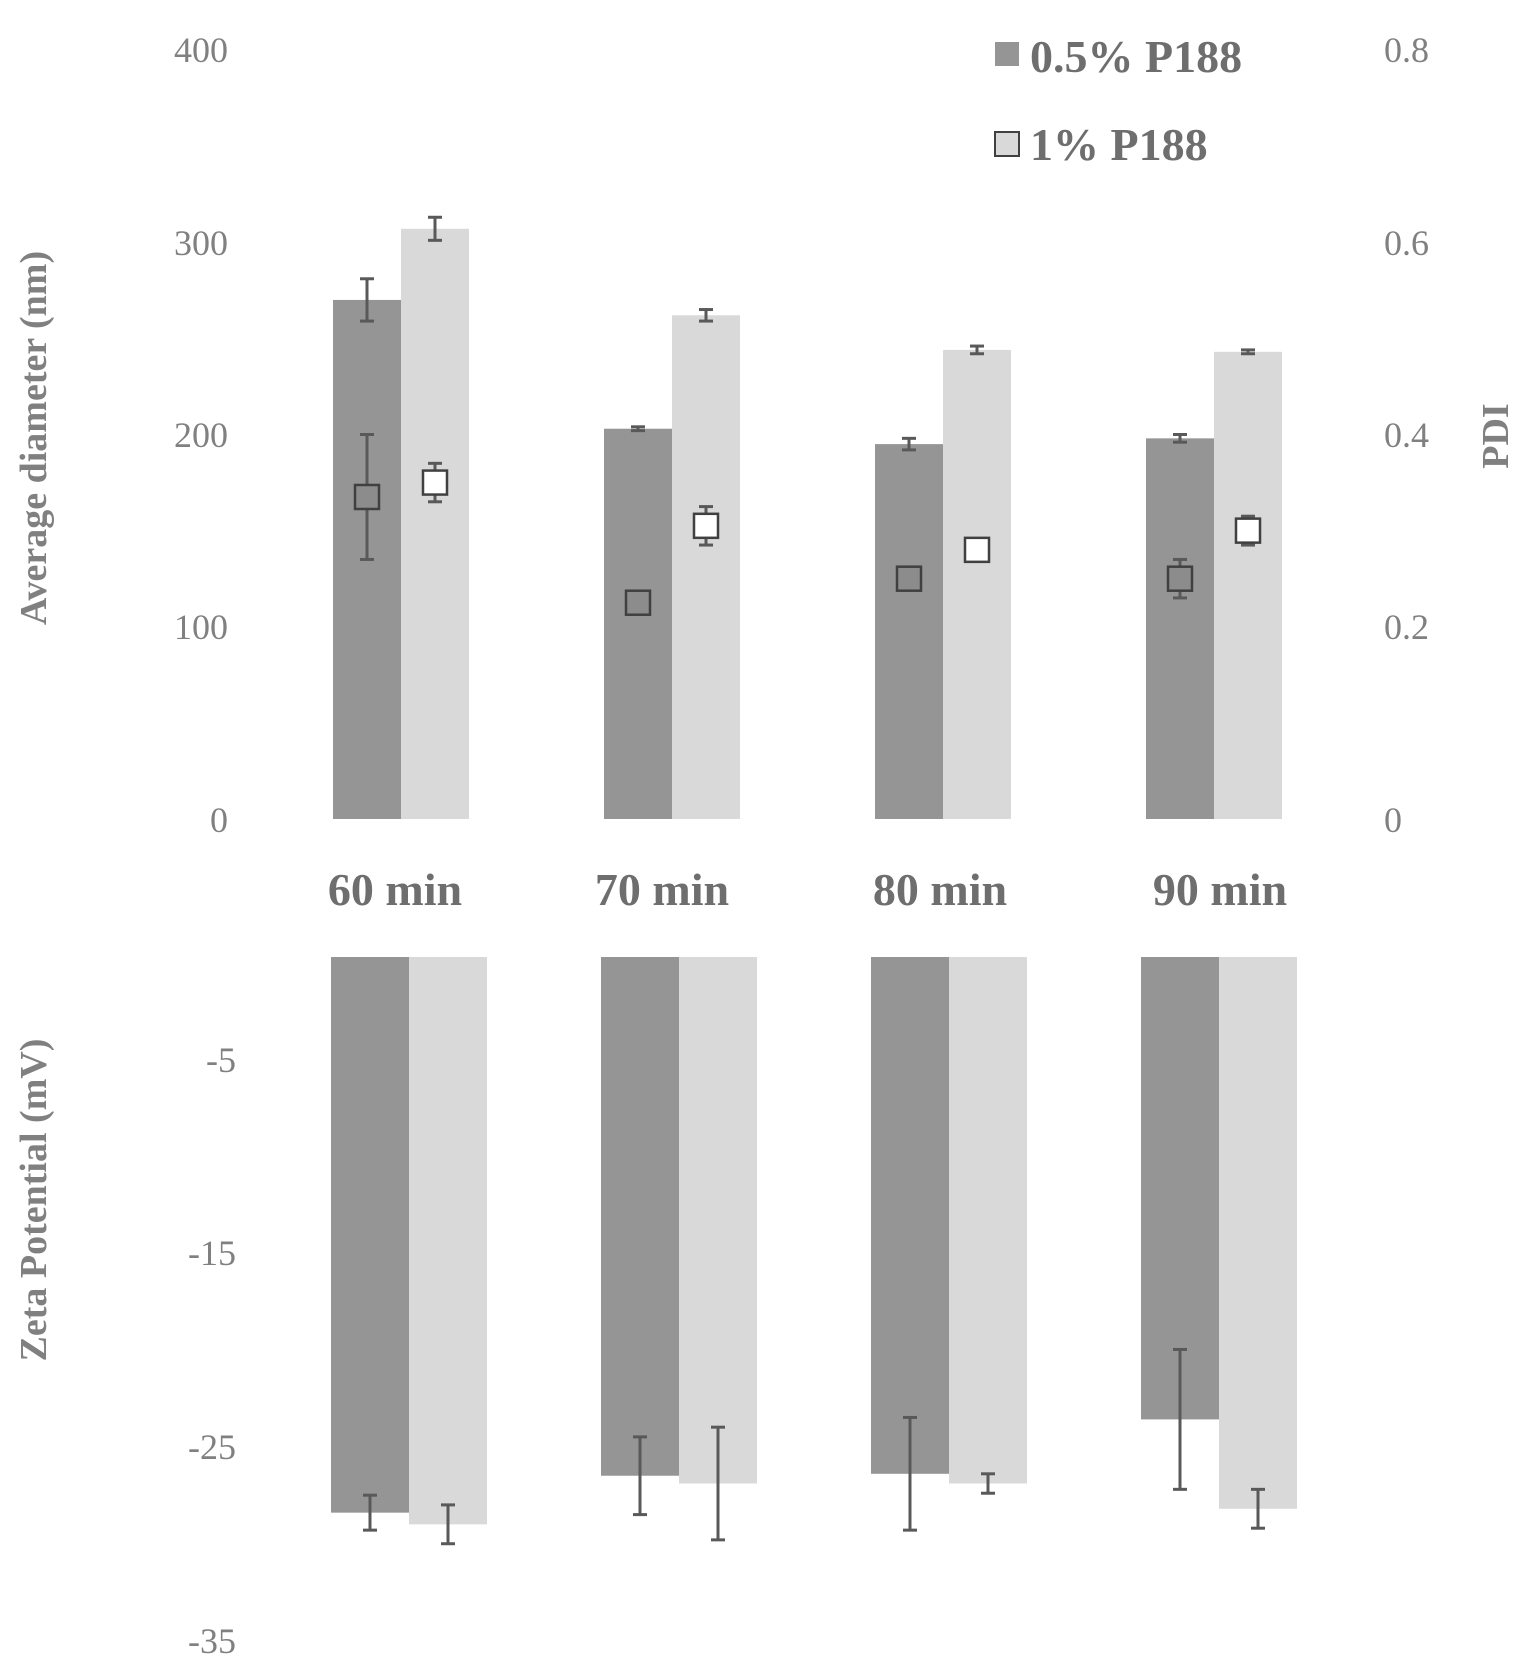  I want to click on y-tick-label: 100, so click(201, 627).